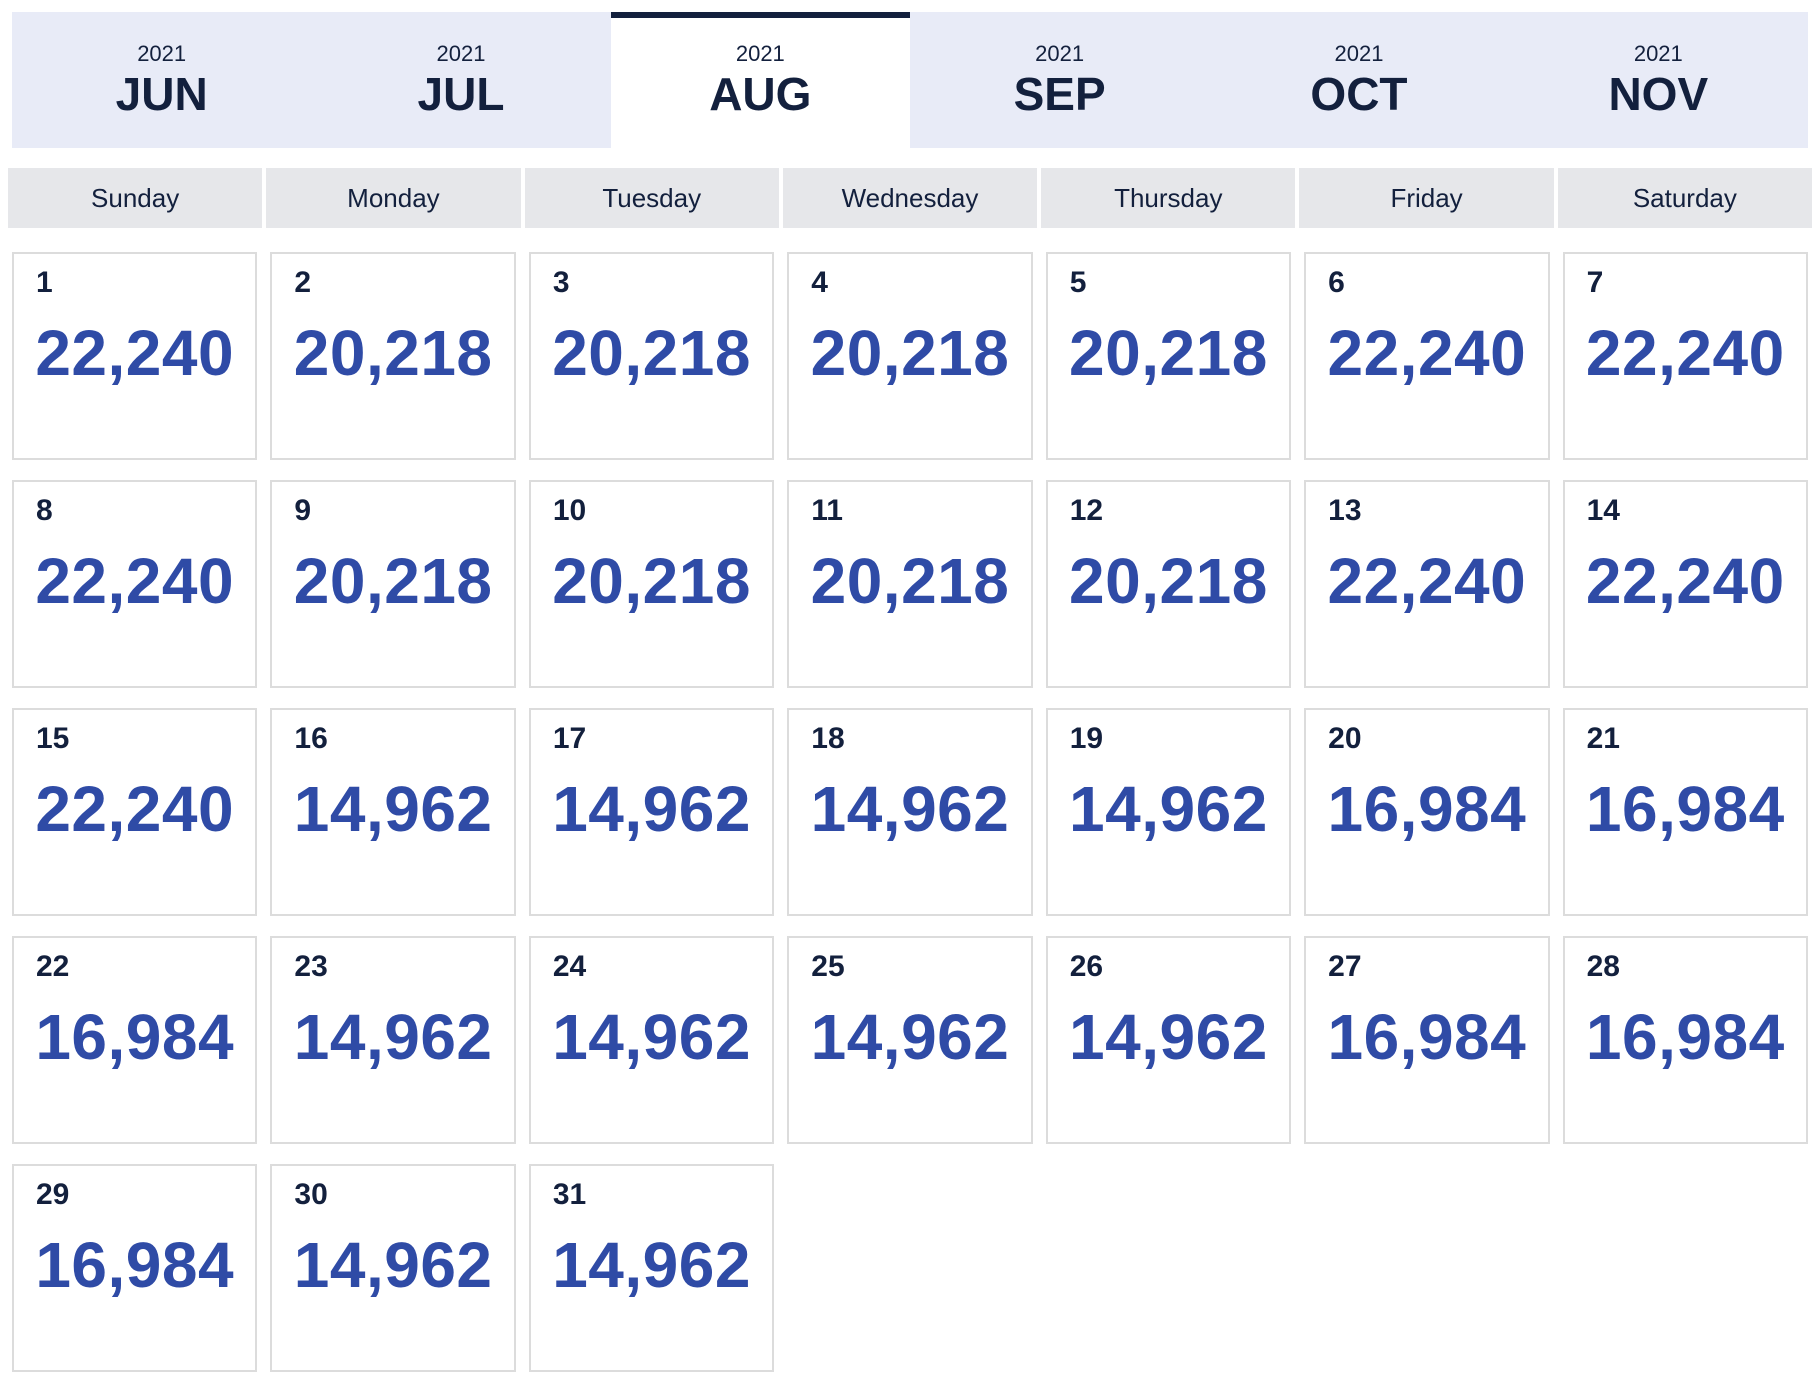 This screenshot has height=1386, width=1820. I want to click on day-number: 24, so click(569, 966).